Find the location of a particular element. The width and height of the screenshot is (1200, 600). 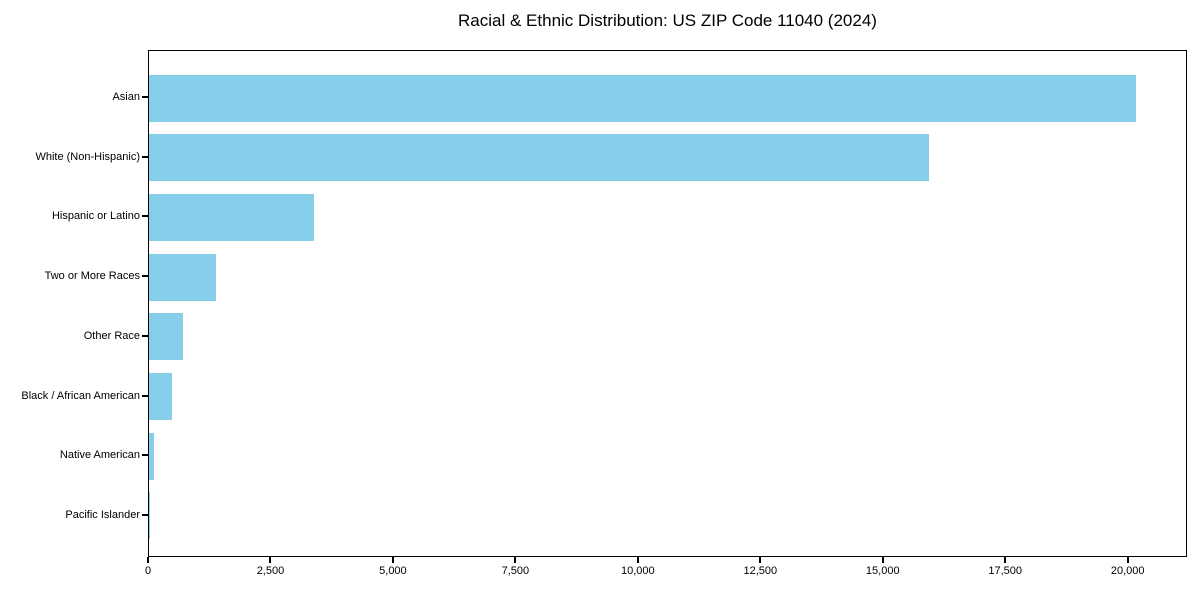

y-tick-label-hispanic-or-latino: Hispanic or Latino is located at coordinates (95, 216).